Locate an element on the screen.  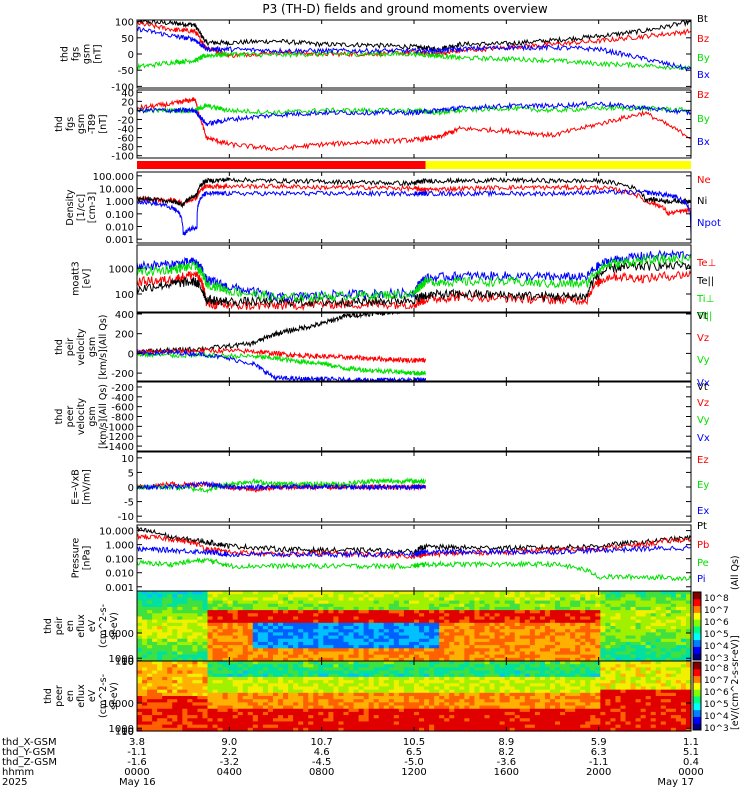
y-axis-label: [eV] is located at coordinates (87, 279).